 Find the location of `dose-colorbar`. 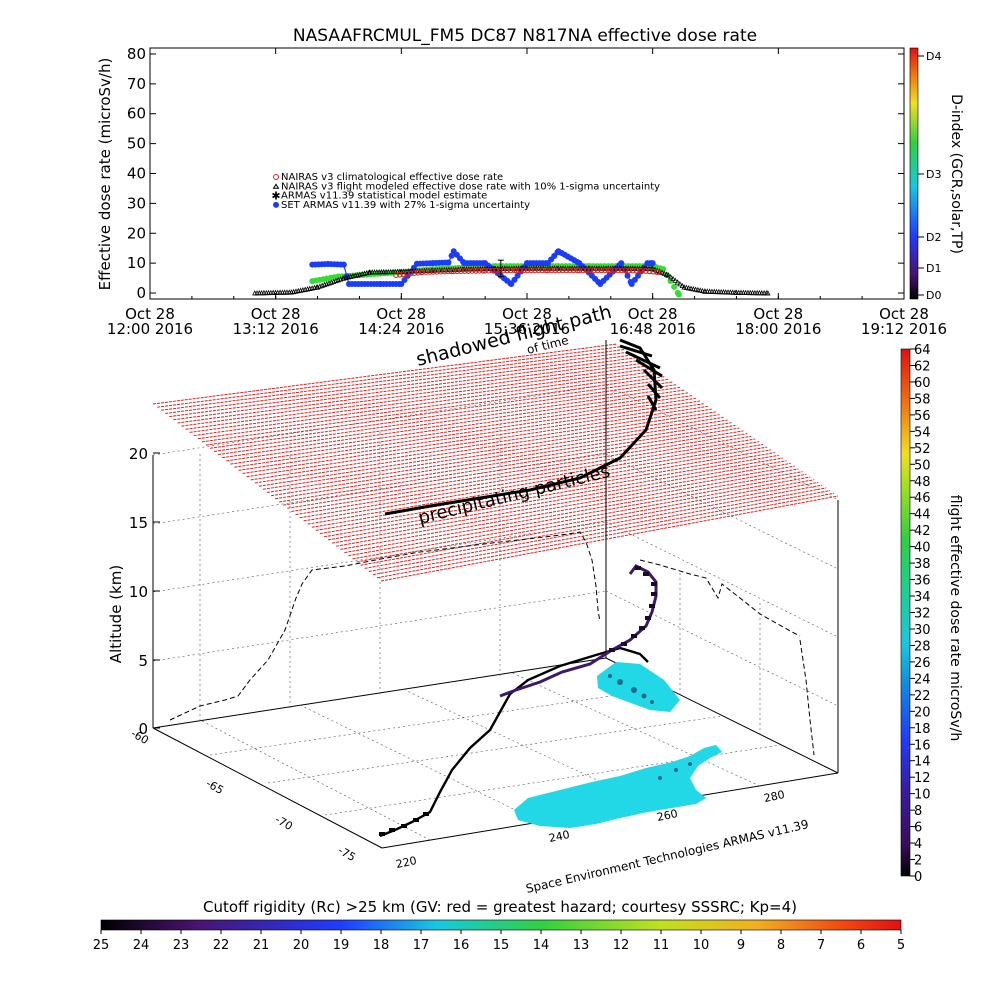

dose-colorbar is located at coordinates (905, 612).